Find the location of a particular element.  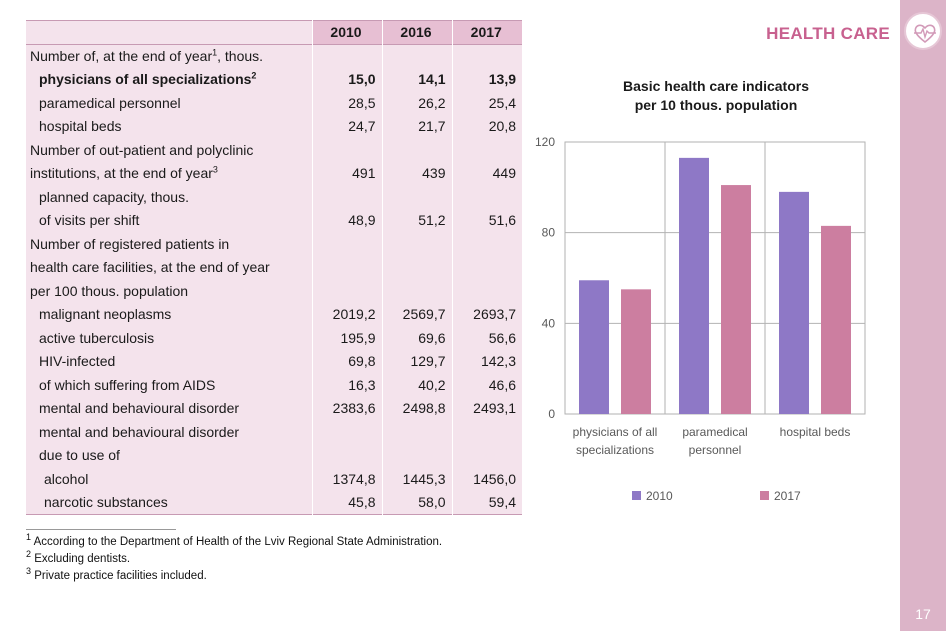

side-band is located at coordinates (923, 315).